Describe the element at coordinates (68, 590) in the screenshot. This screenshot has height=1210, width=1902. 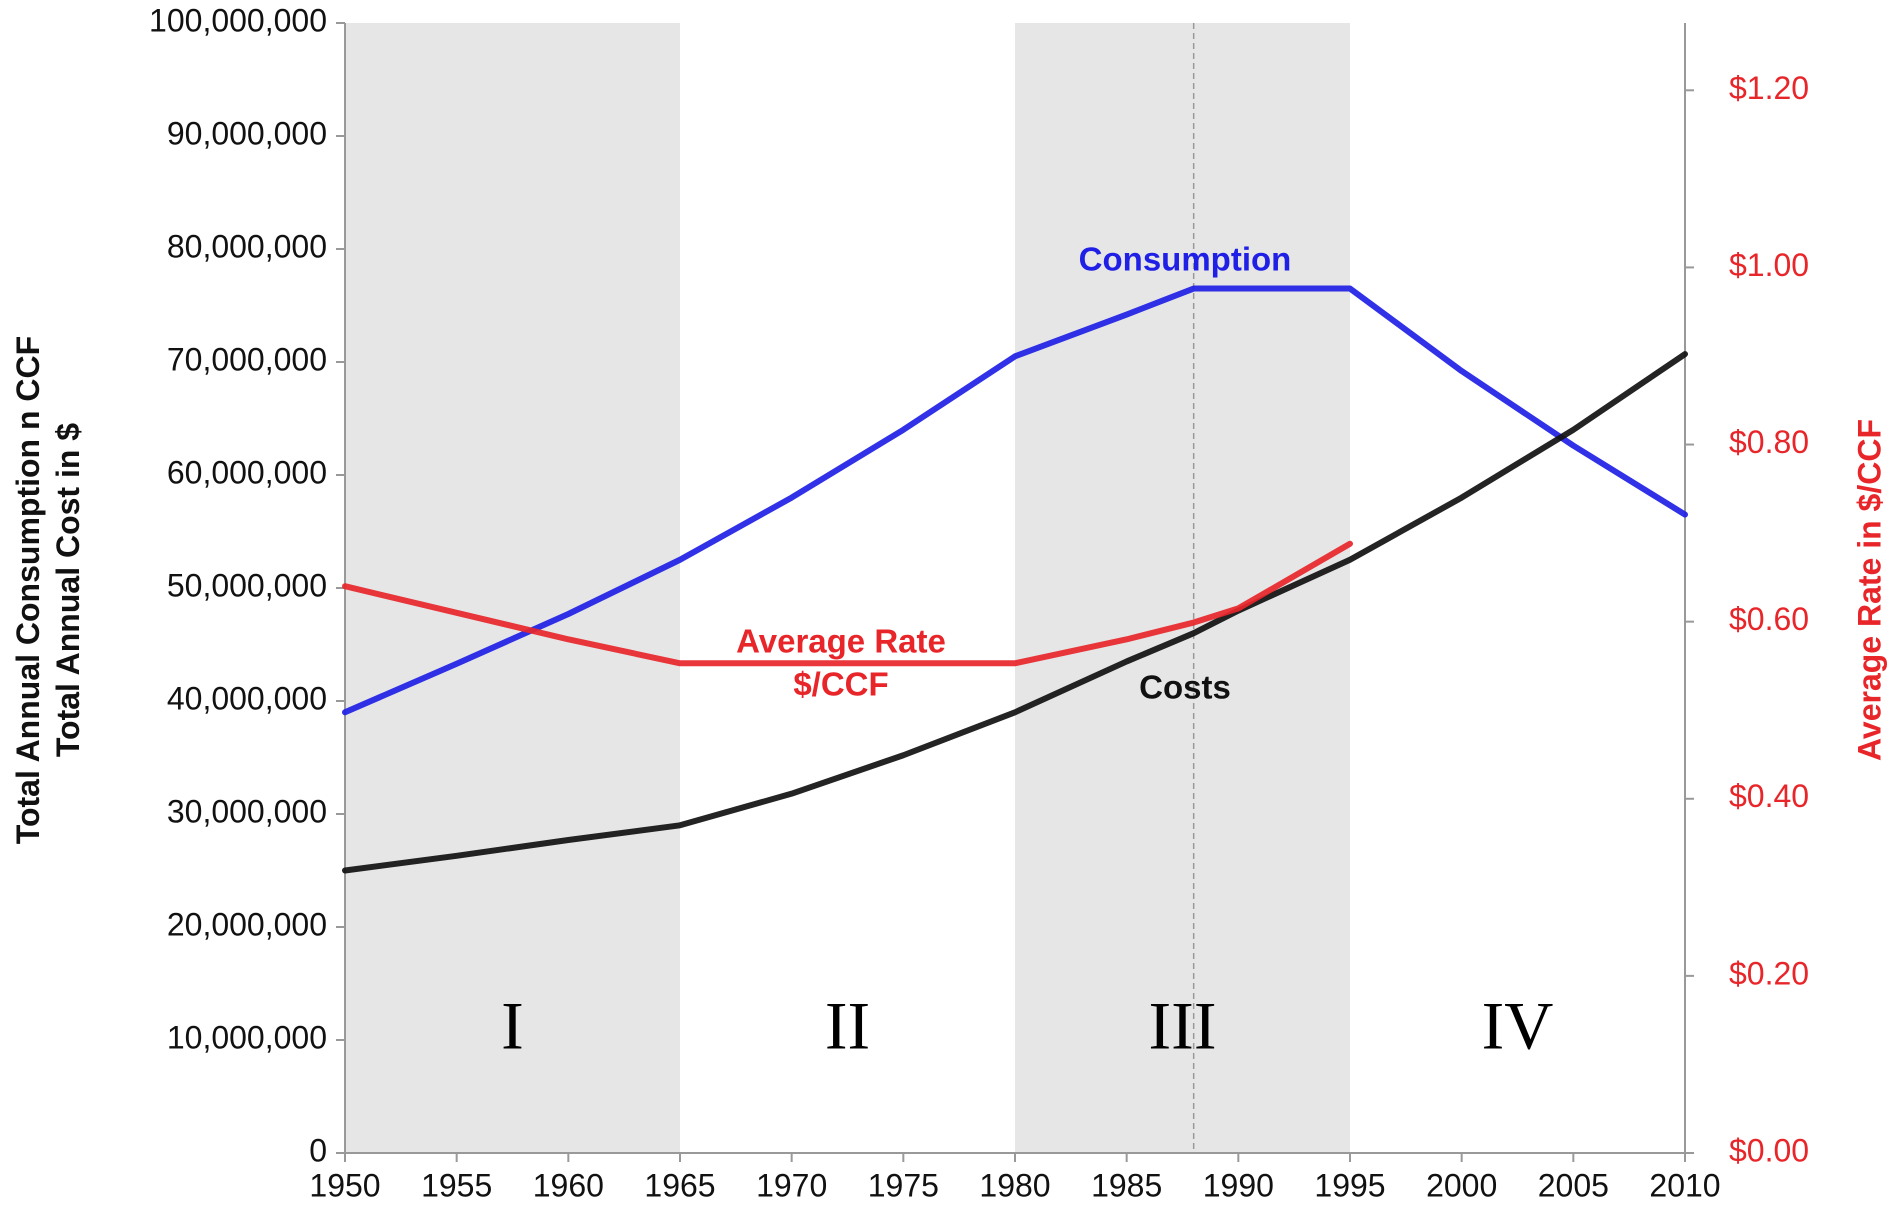
I see `y-axis-title-line: Total Annual Cost in $` at that location.